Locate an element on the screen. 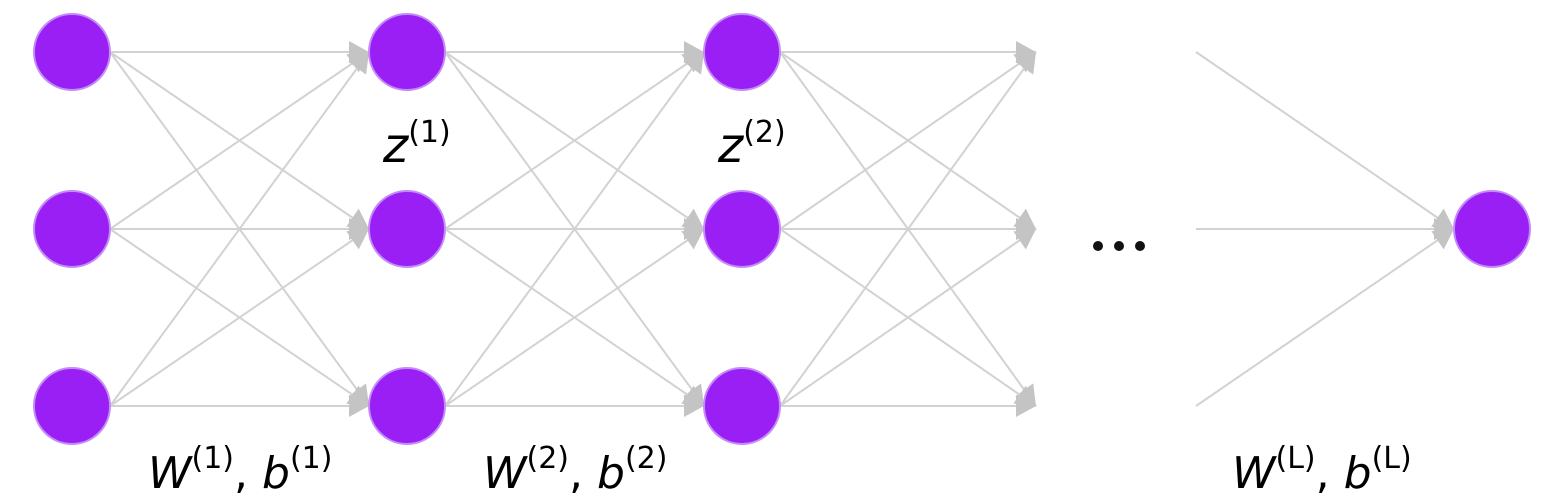  label-weights-bias-L: W(L), b(L) is located at coordinates (1322, 470).